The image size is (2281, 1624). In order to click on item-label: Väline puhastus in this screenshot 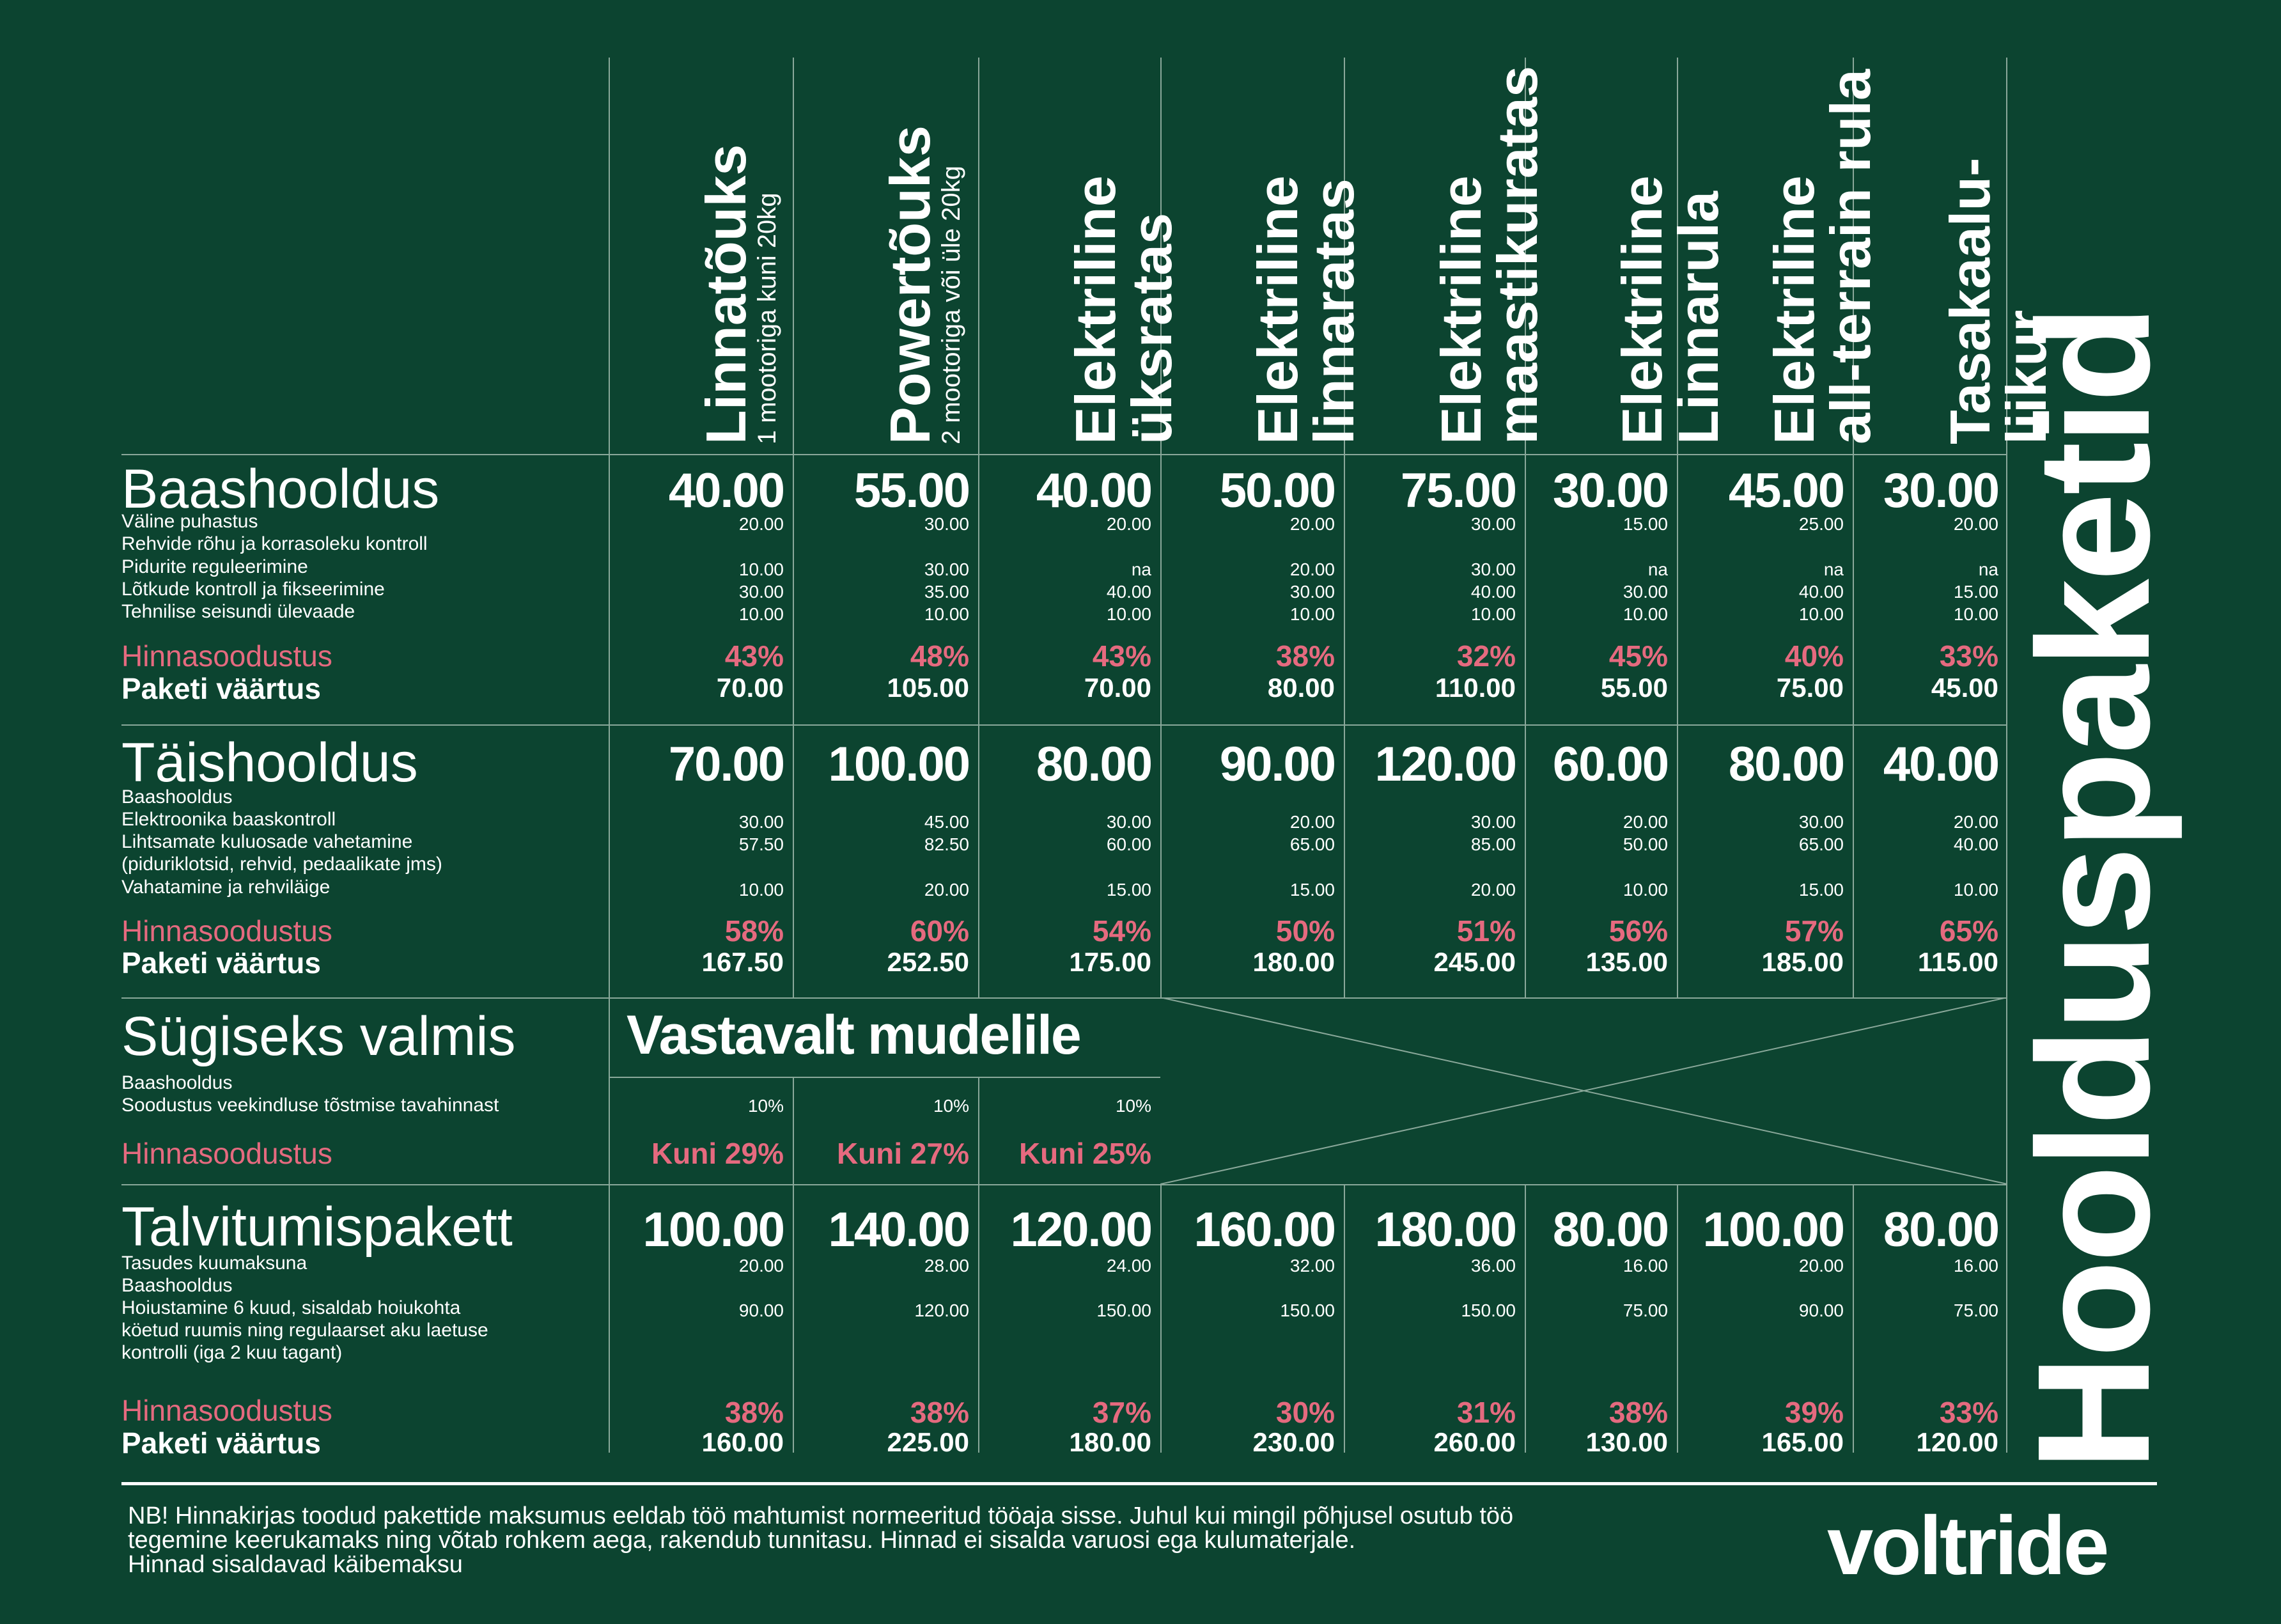, I will do `click(189, 521)`.